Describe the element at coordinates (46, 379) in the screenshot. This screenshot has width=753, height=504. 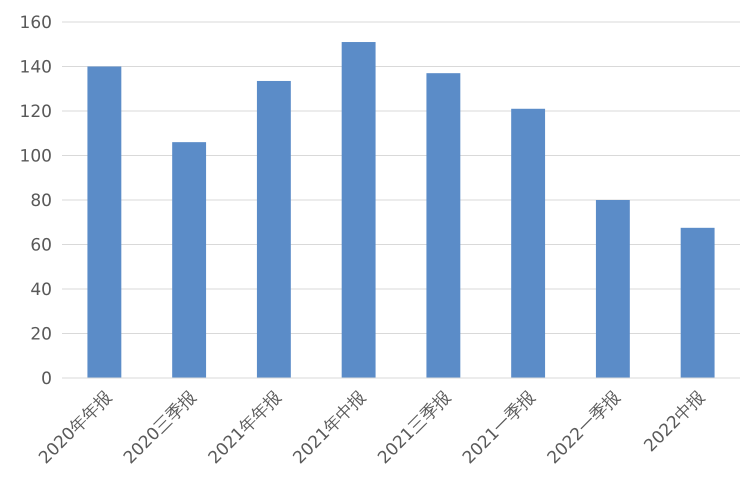
I see `y-tick-label: 0` at that location.